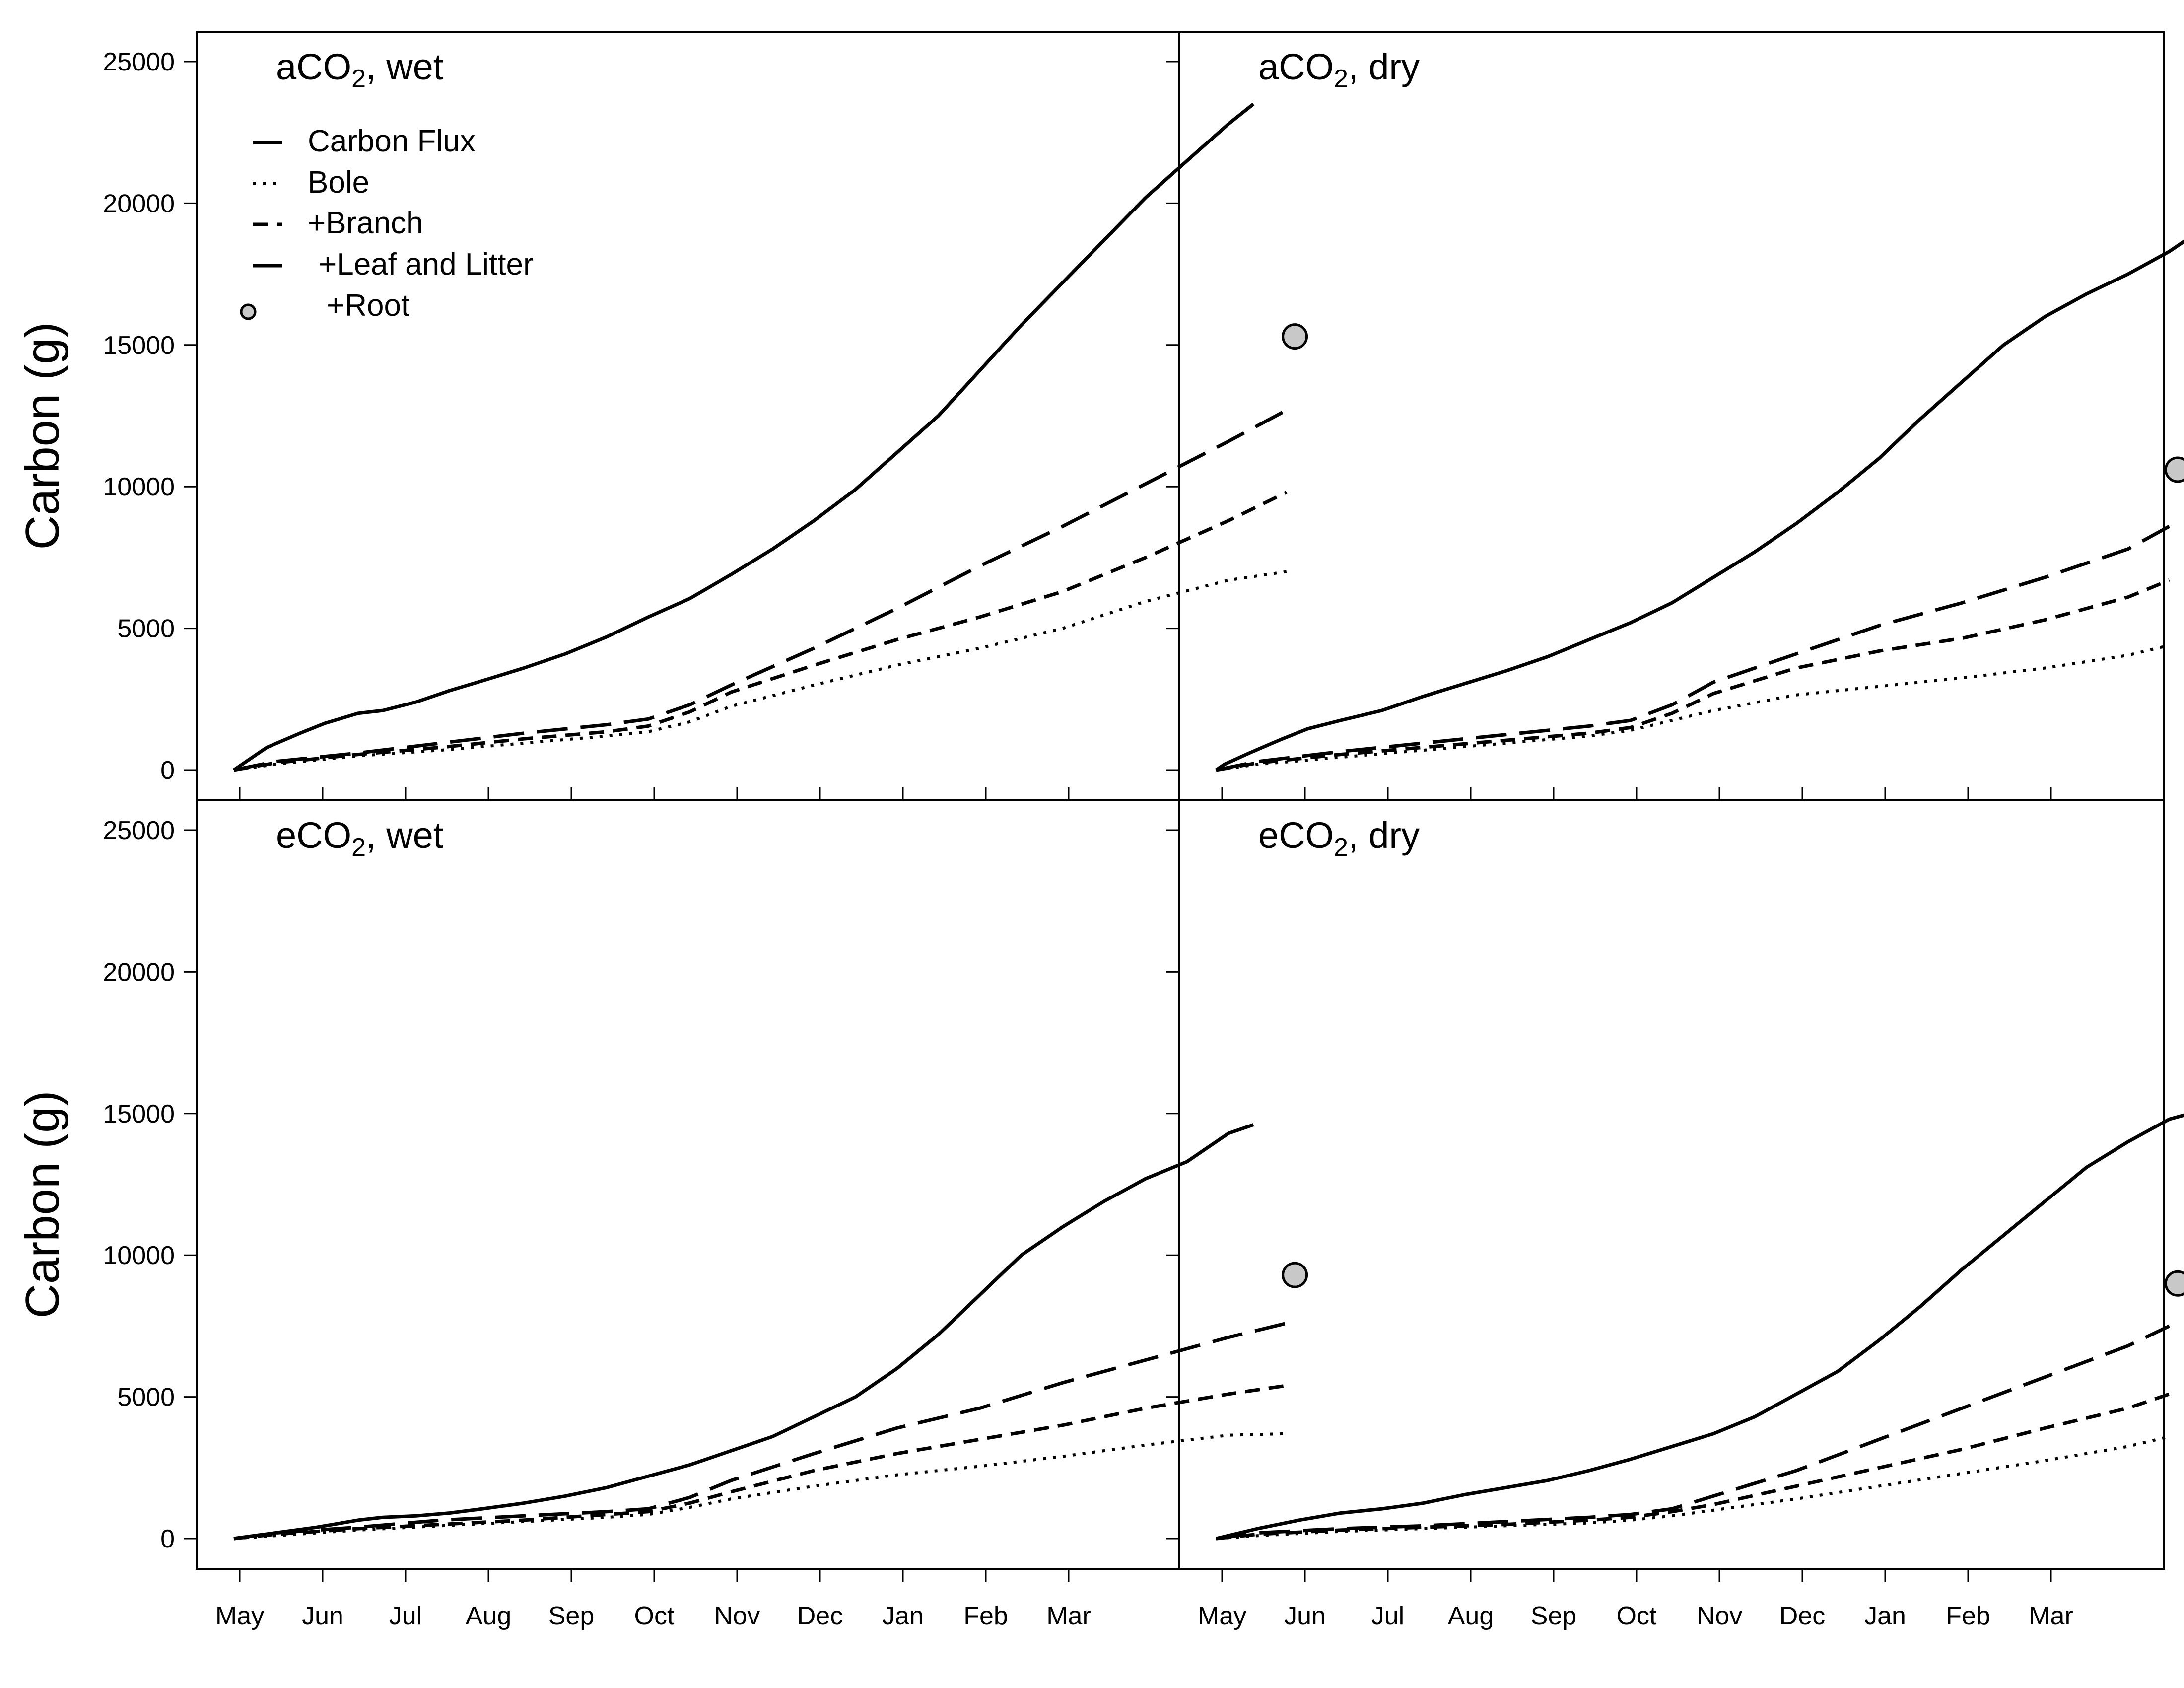 The image size is (2184, 1688). Describe the element at coordinates (368, 305) in the screenshot. I see `legend-label-root: +Root` at that location.